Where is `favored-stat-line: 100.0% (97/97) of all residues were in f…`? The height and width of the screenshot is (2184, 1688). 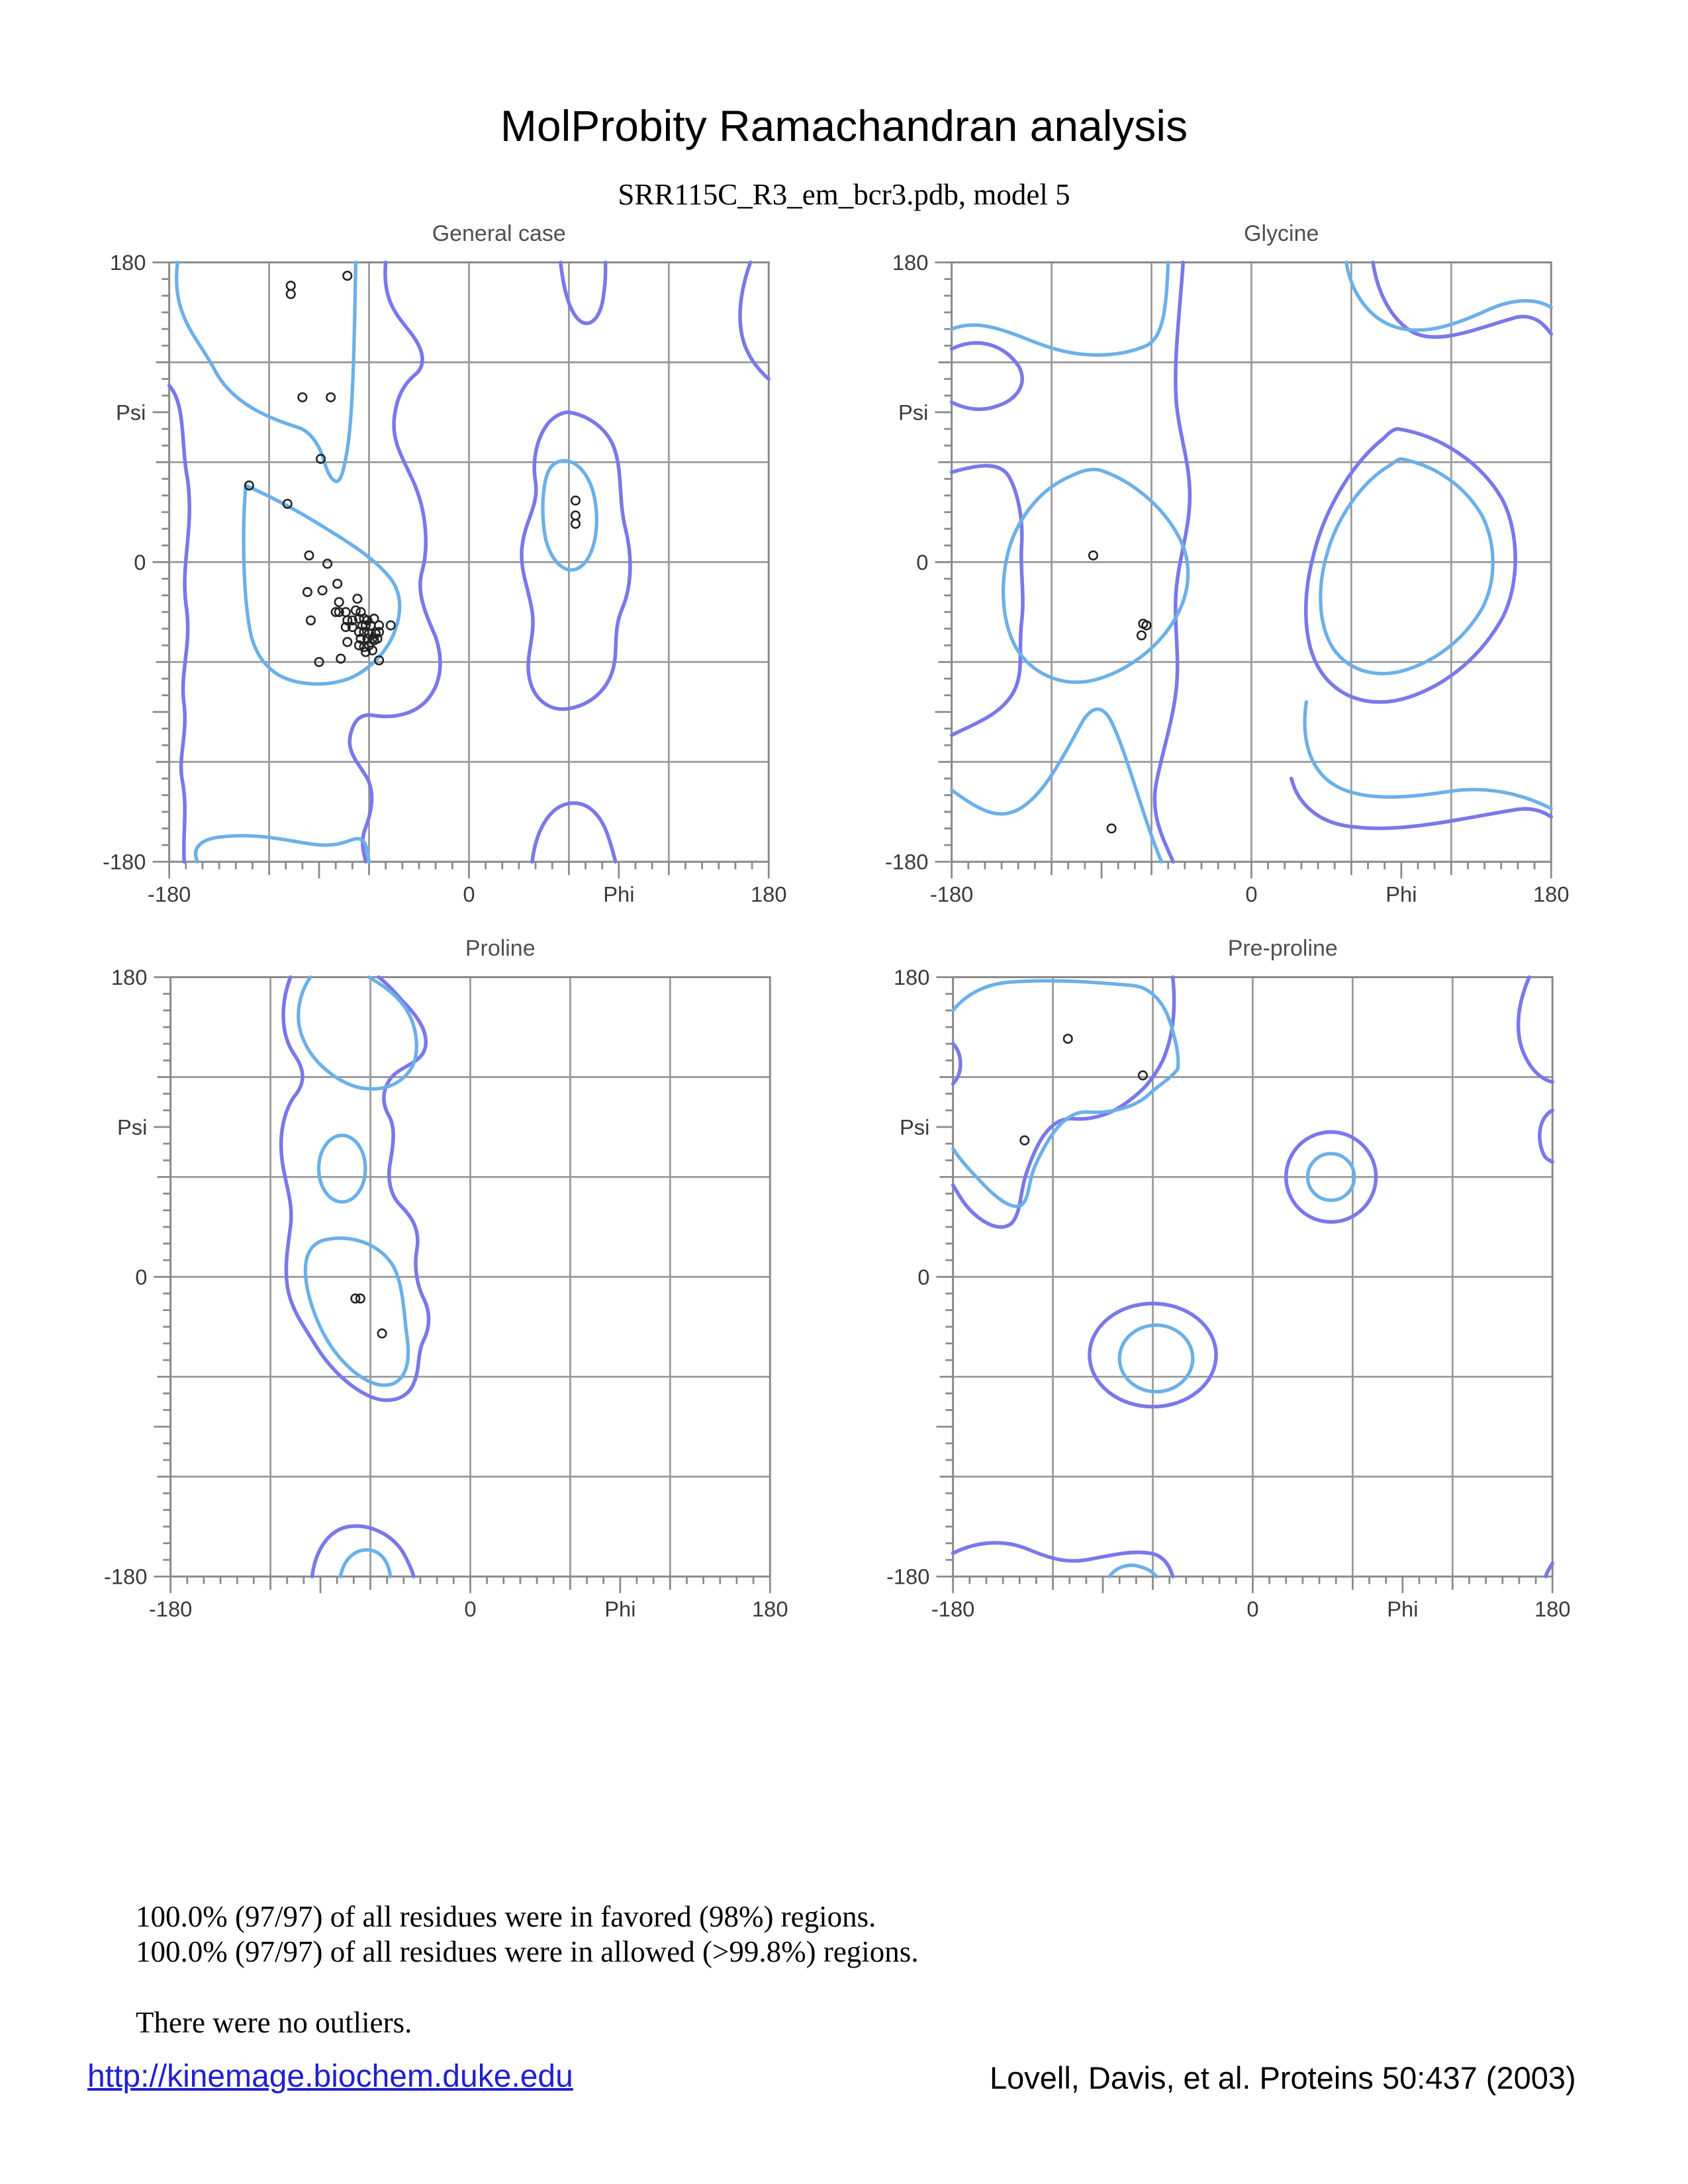 favored-stat-line: 100.0% (97/97) of all residues were in f… is located at coordinates (506, 1917).